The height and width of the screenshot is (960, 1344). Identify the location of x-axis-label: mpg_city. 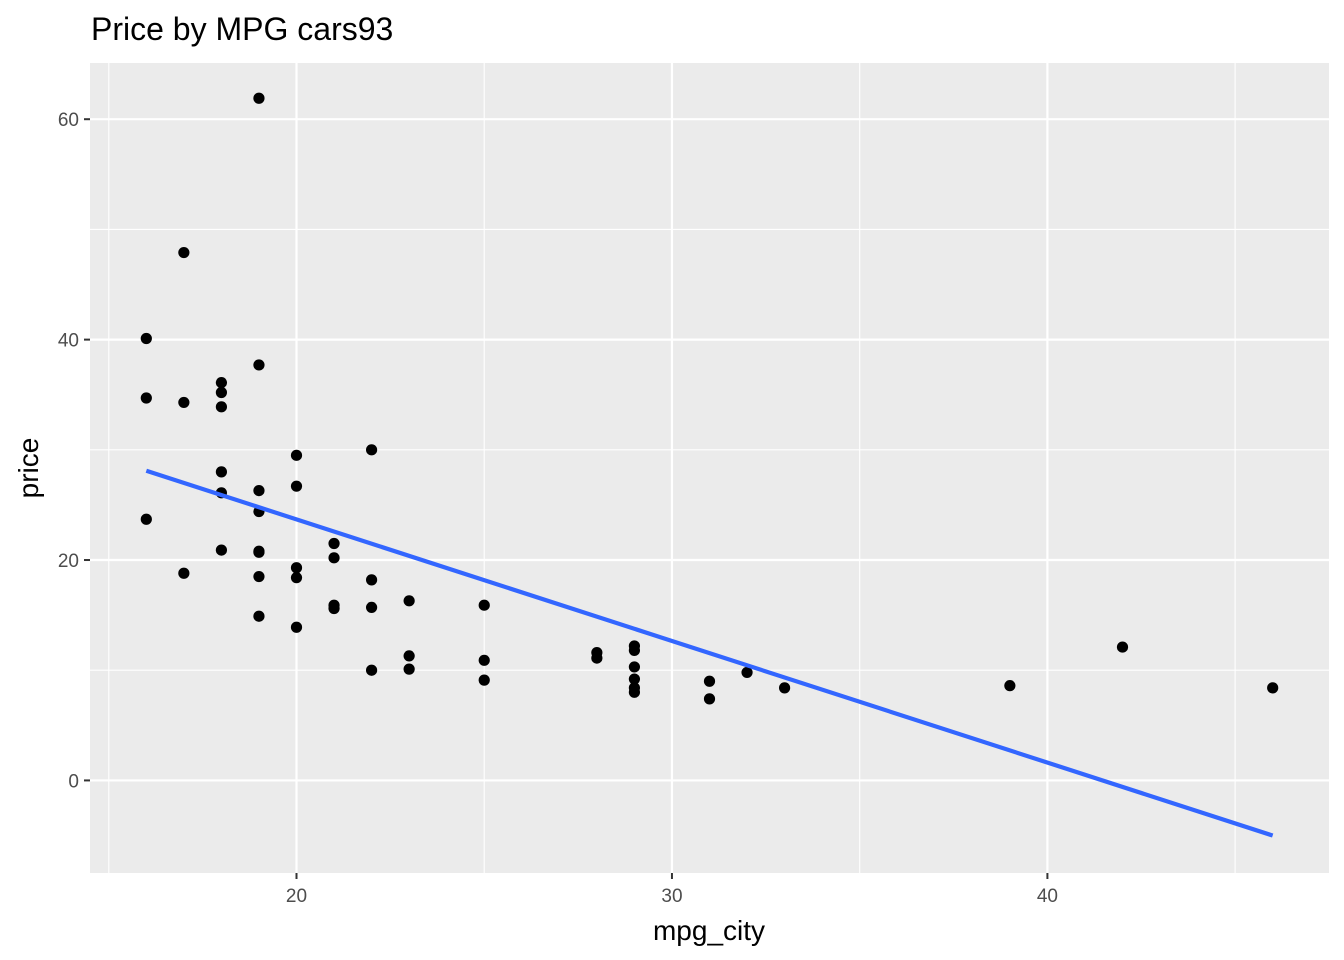
(709, 930).